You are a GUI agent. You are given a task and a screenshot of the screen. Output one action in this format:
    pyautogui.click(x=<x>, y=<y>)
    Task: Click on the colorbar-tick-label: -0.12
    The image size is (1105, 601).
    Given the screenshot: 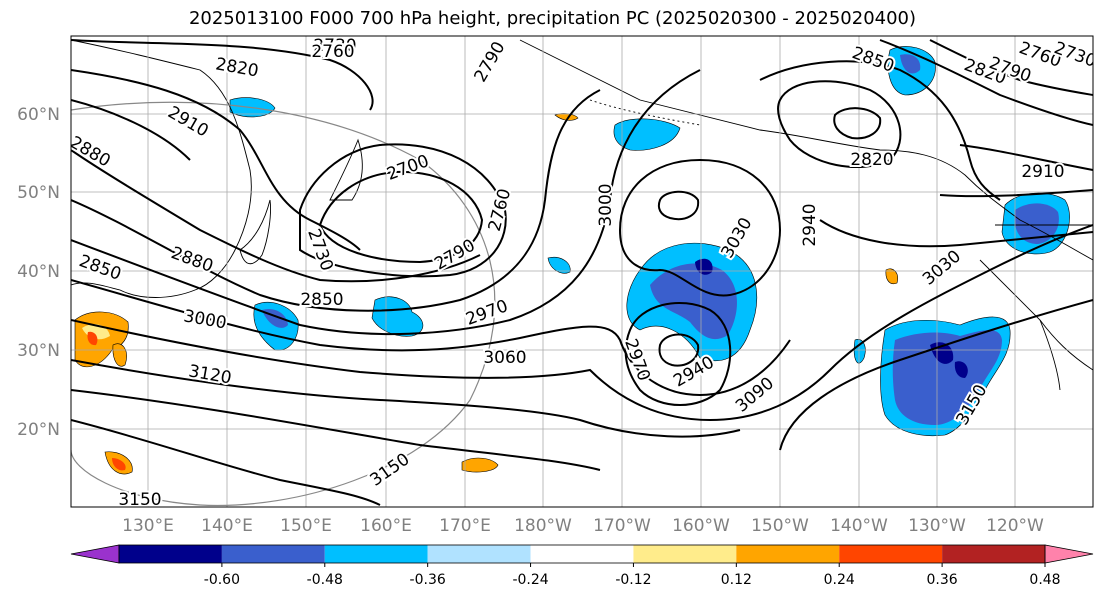 What is the action you would take?
    pyautogui.click(x=633, y=580)
    